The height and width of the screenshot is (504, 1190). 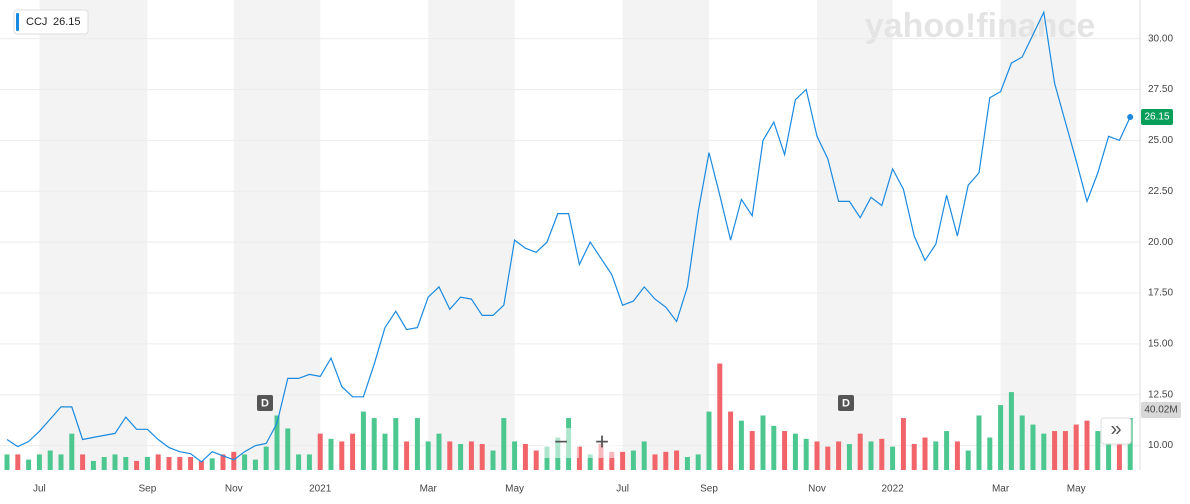 What do you see at coordinates (1160, 445) in the screenshot?
I see `y-tick-label: 10.00` at bounding box center [1160, 445].